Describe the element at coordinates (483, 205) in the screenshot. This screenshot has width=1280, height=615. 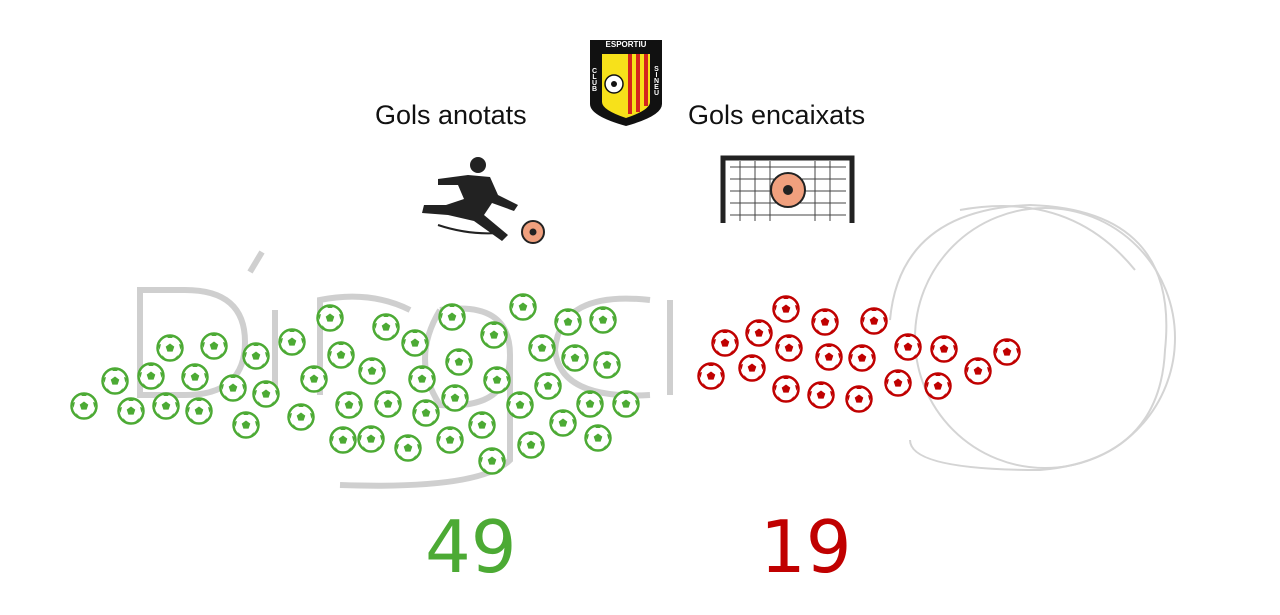
I see `kicking-player-icon` at that location.